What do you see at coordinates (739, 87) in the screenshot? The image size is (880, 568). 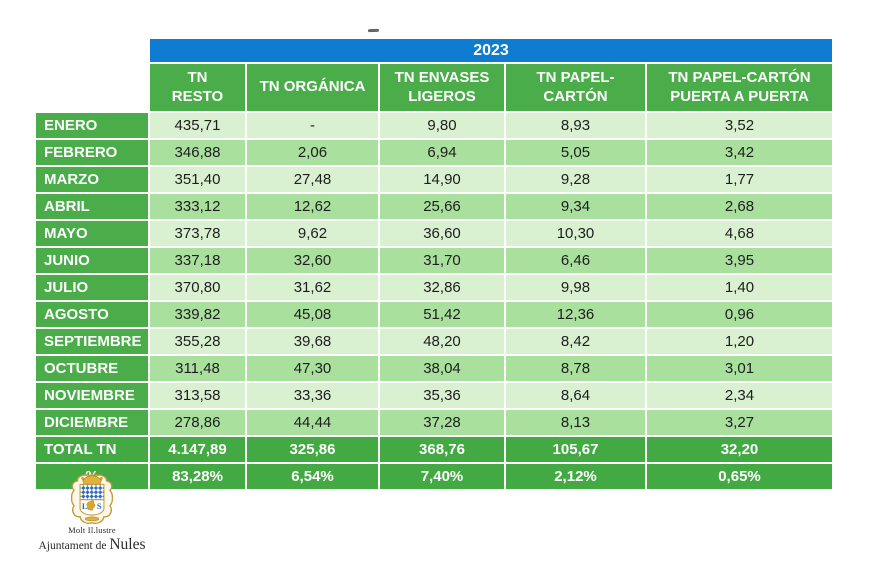 I see `column-header-papel-puerta: TN PAPEL-CARTÓN PUERTA A PUERTA` at bounding box center [739, 87].